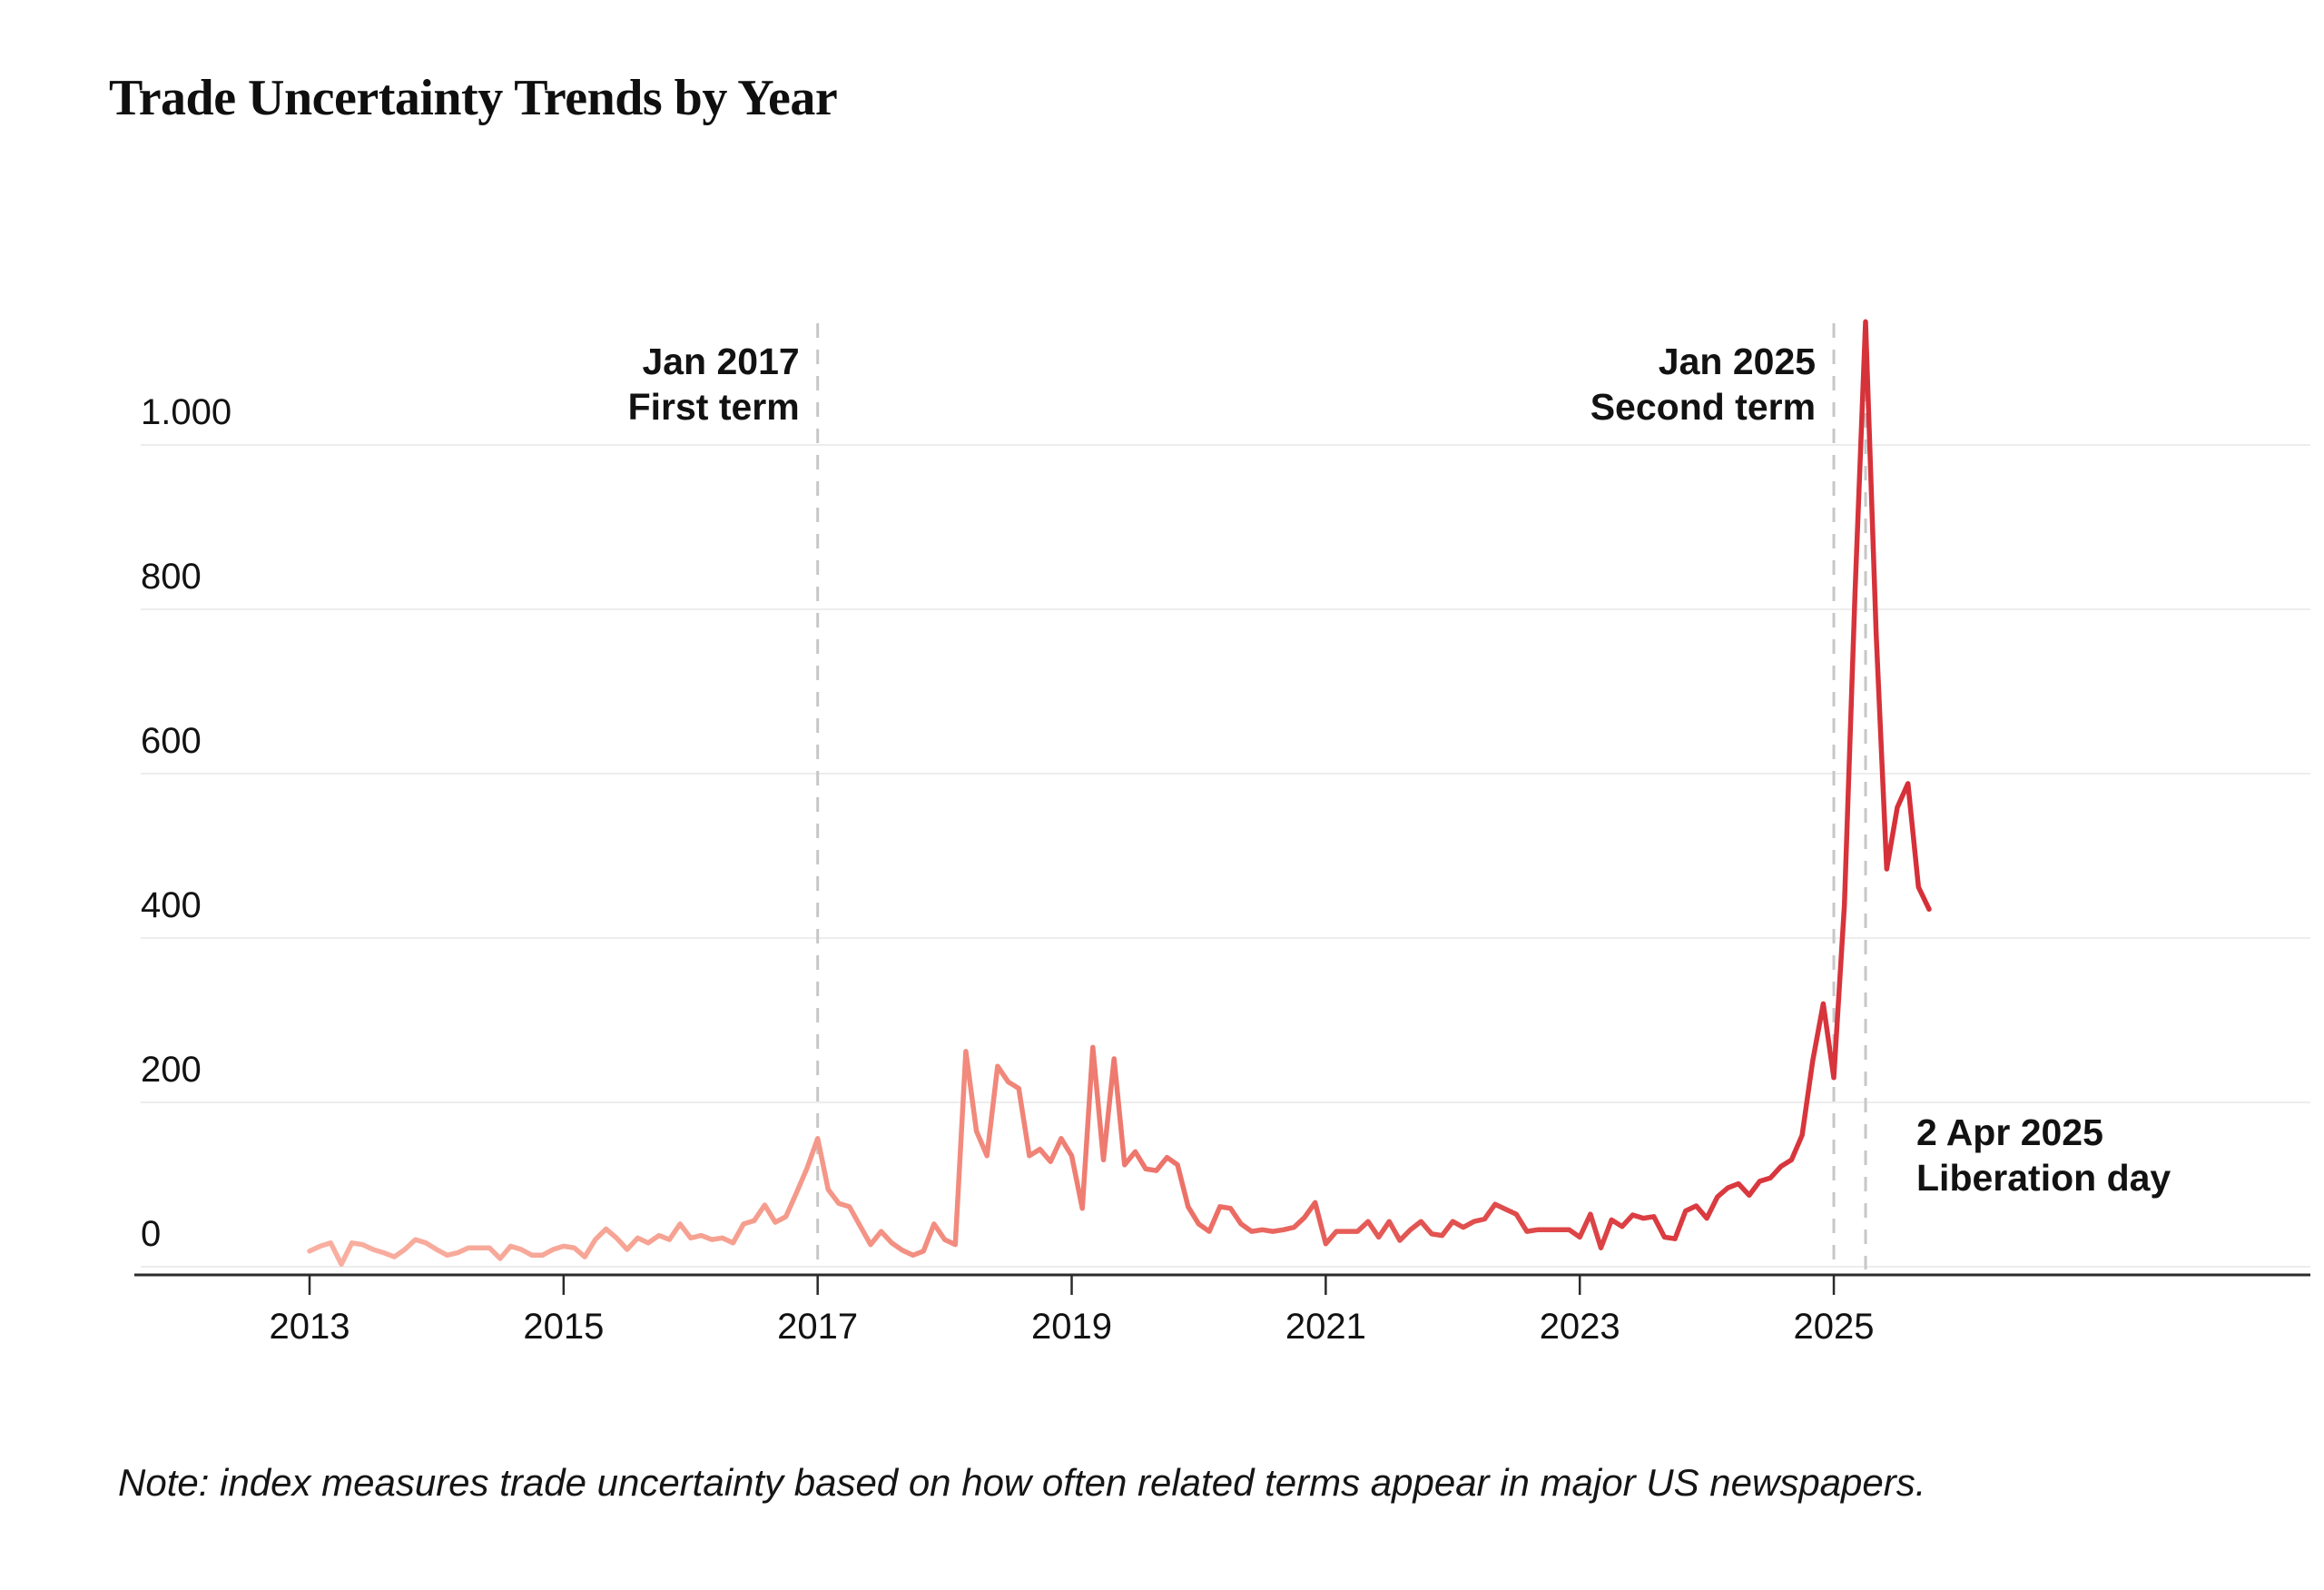 The image size is (2324, 1590). What do you see at coordinates (1325, 1327) in the screenshot?
I see `x-axis-tick-label: 2021` at bounding box center [1325, 1327].